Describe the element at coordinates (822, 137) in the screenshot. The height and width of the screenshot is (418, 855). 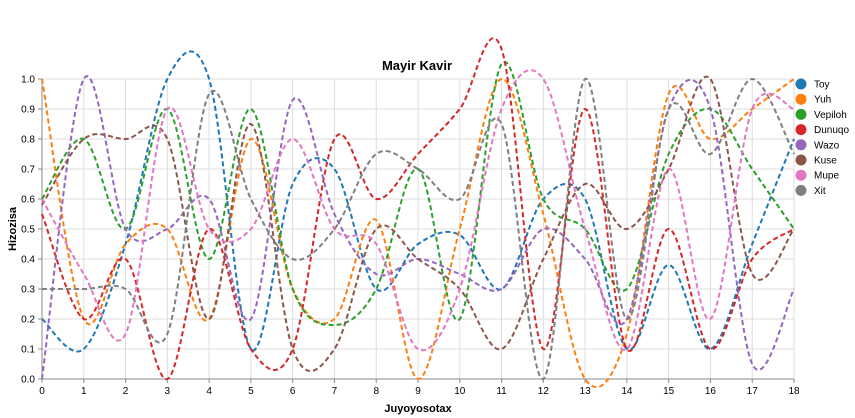
I see `legend: Toy Yuh Vepiloh Dunuqo Wazo Kuse Mupe Xit` at that location.